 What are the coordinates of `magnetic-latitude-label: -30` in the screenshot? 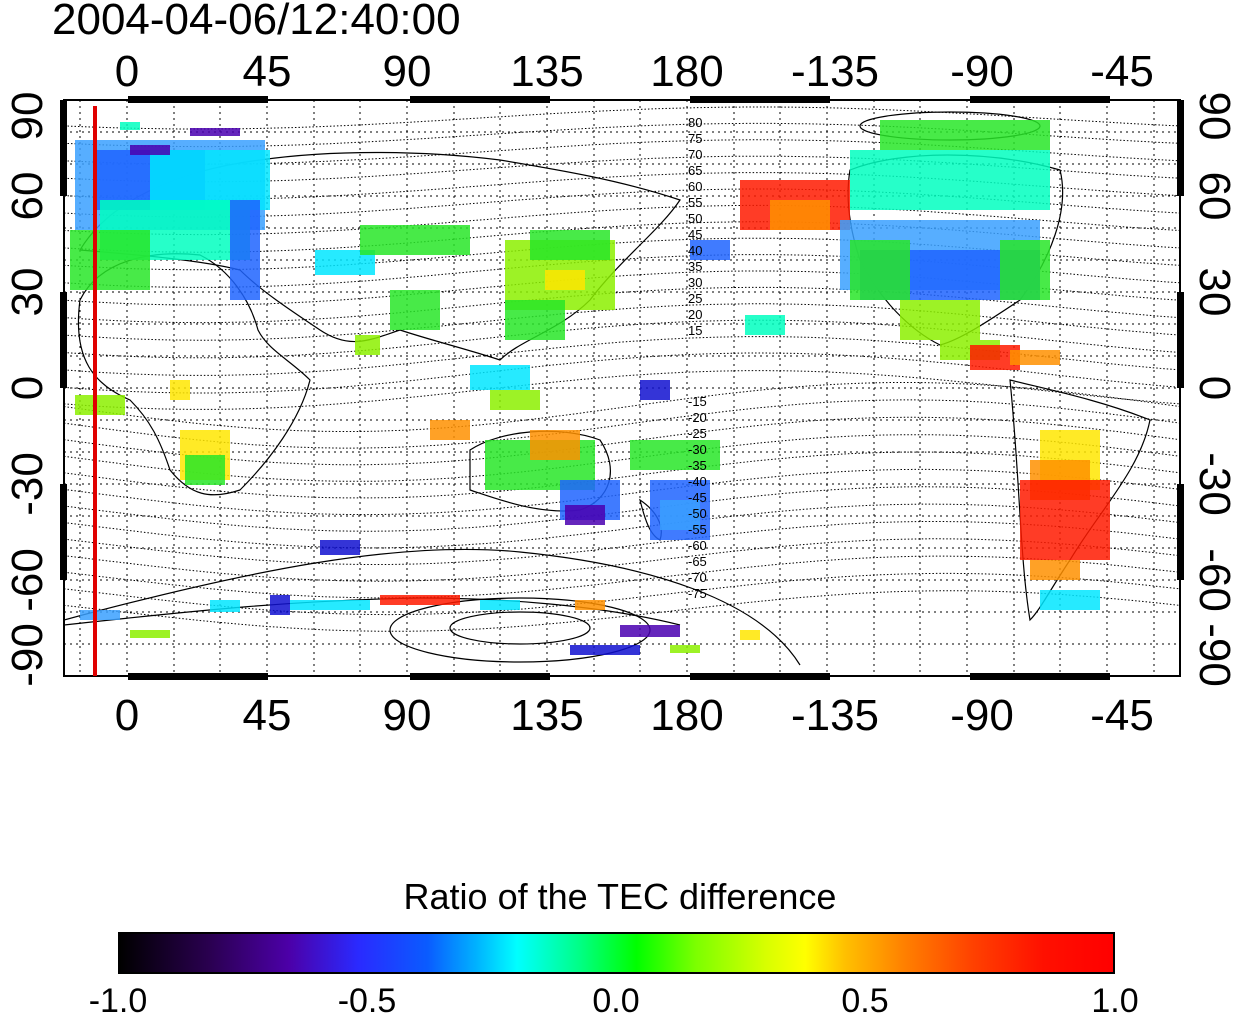 It's located at (697, 449).